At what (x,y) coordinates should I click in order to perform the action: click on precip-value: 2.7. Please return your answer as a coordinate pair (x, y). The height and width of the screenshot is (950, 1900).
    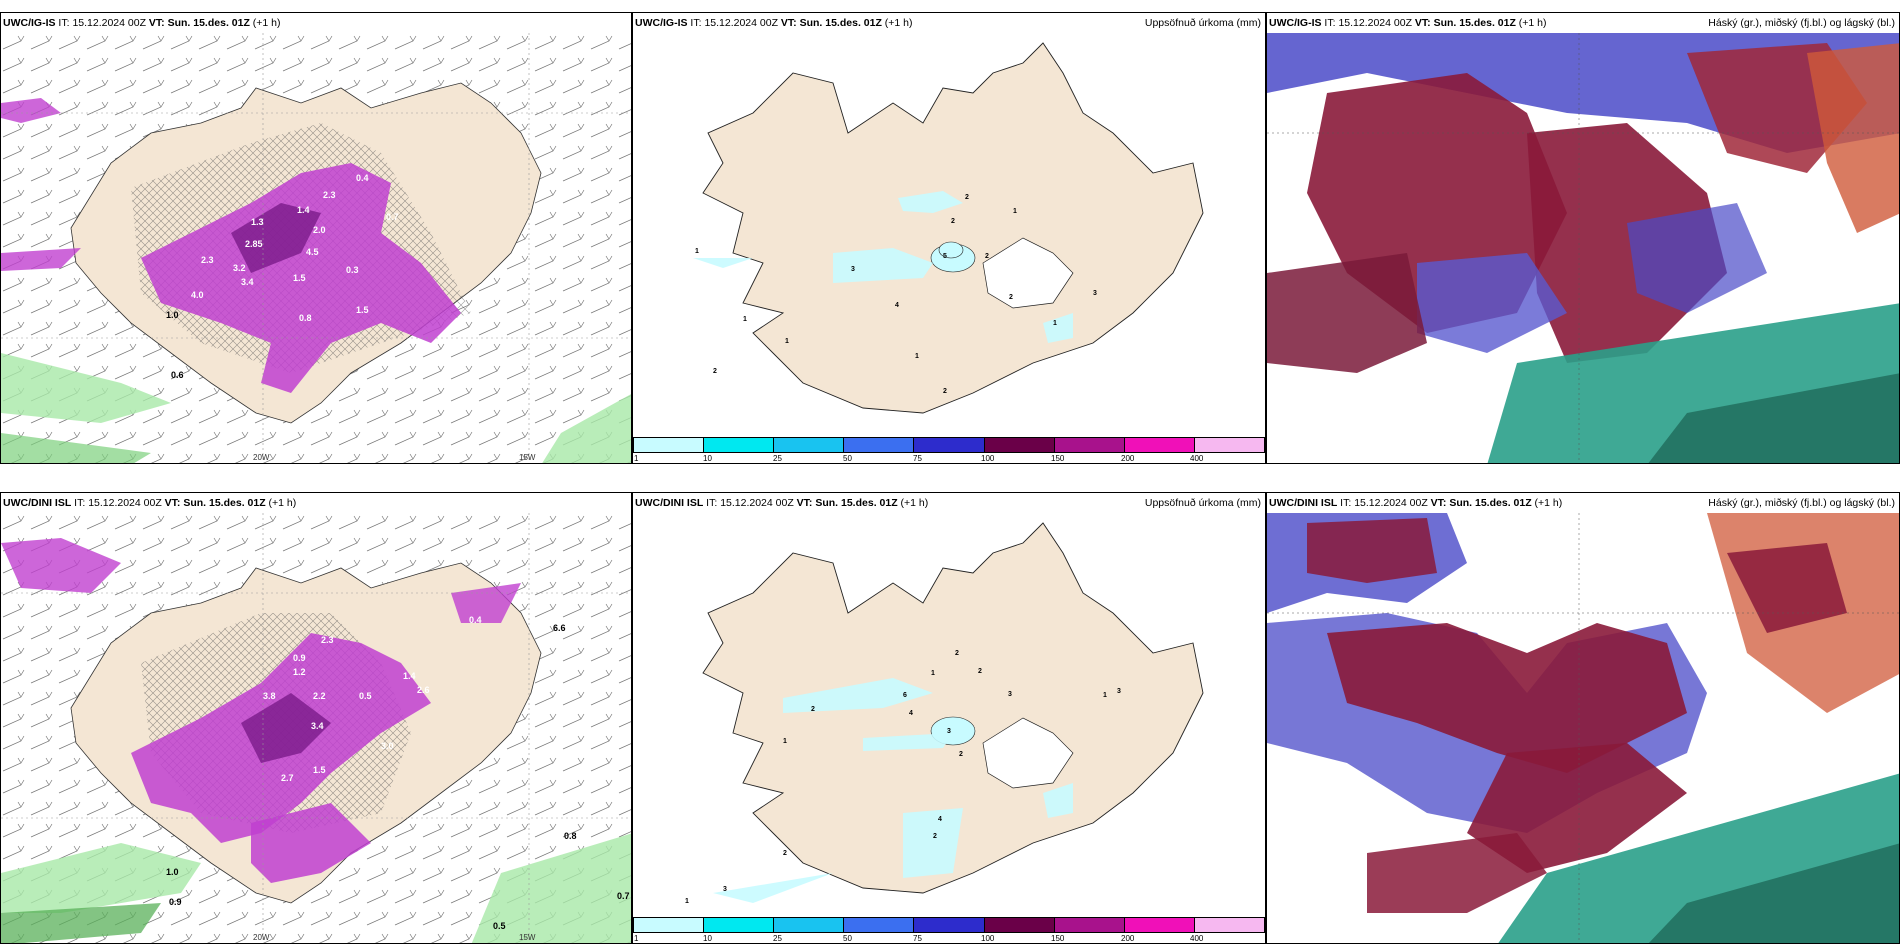
    Looking at the image, I should click on (287, 778).